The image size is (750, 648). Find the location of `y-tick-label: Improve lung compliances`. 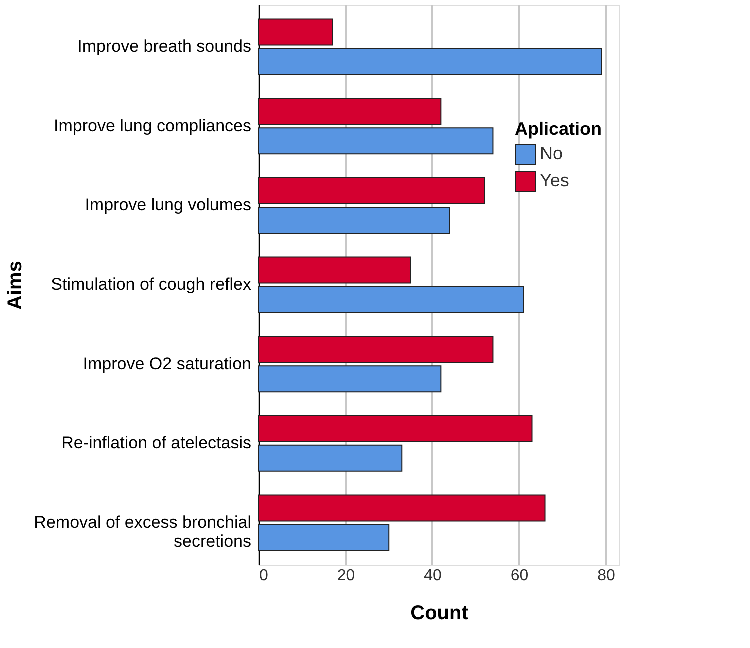

y-tick-label: Improve lung compliances is located at coordinates (153, 126).